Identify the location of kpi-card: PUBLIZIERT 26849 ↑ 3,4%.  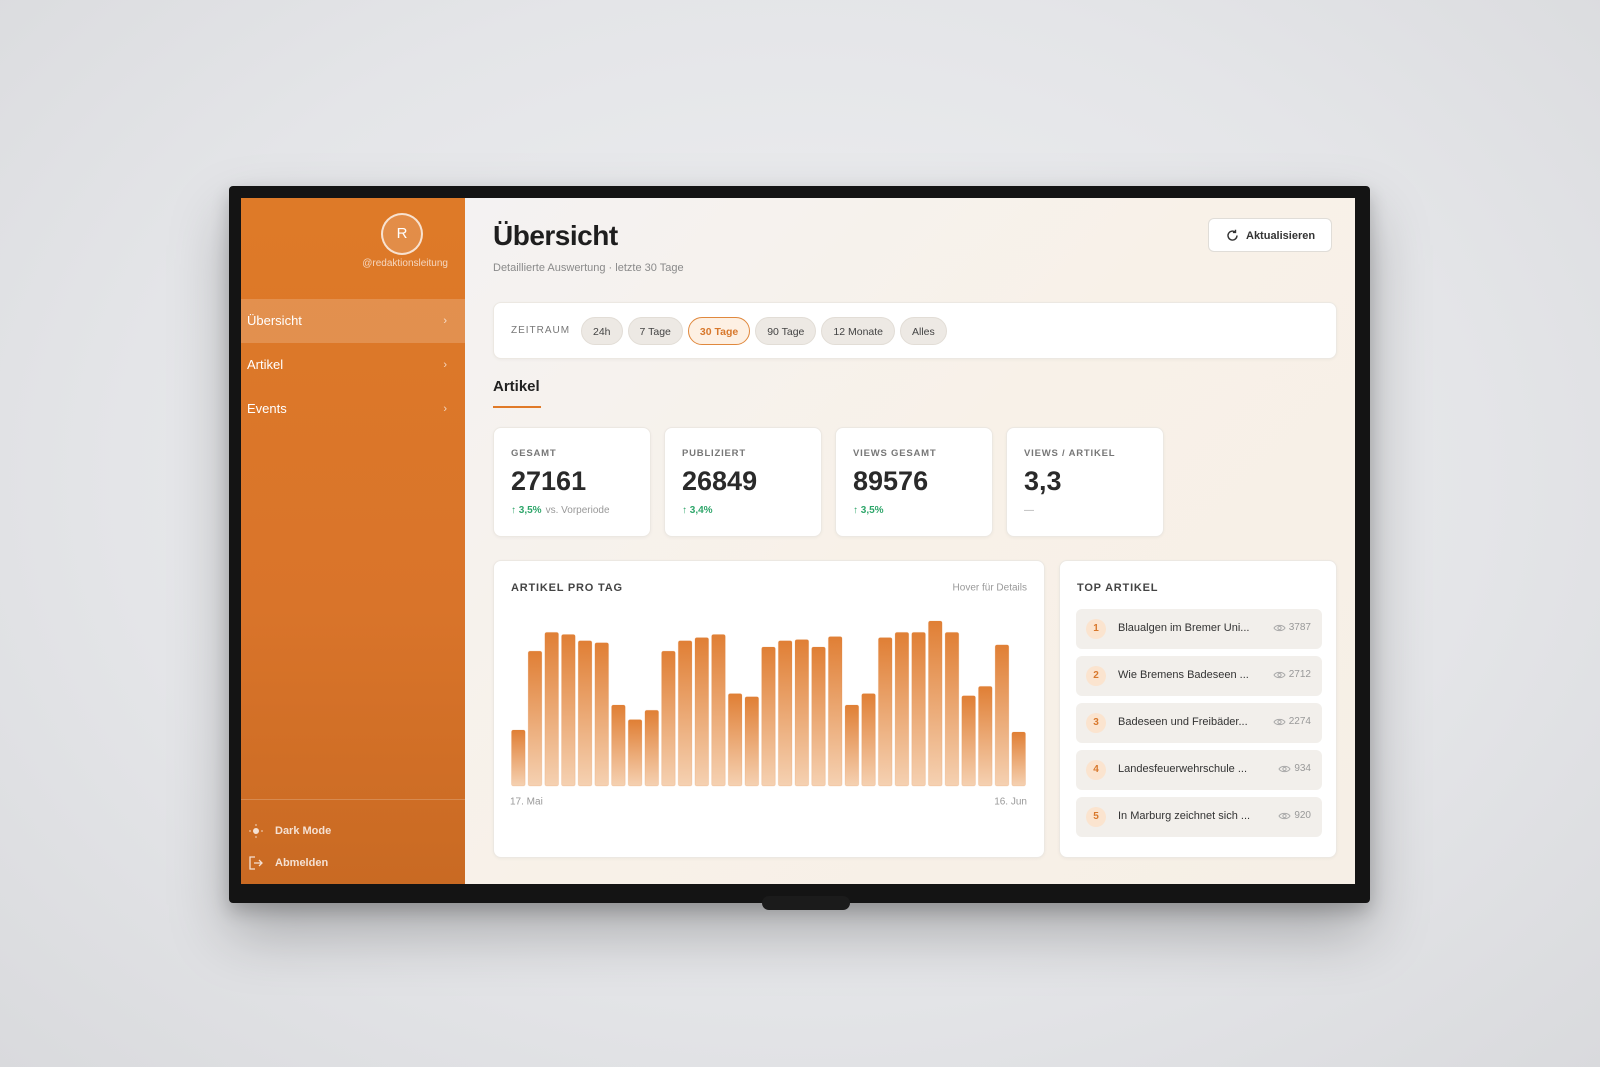
(743, 482).